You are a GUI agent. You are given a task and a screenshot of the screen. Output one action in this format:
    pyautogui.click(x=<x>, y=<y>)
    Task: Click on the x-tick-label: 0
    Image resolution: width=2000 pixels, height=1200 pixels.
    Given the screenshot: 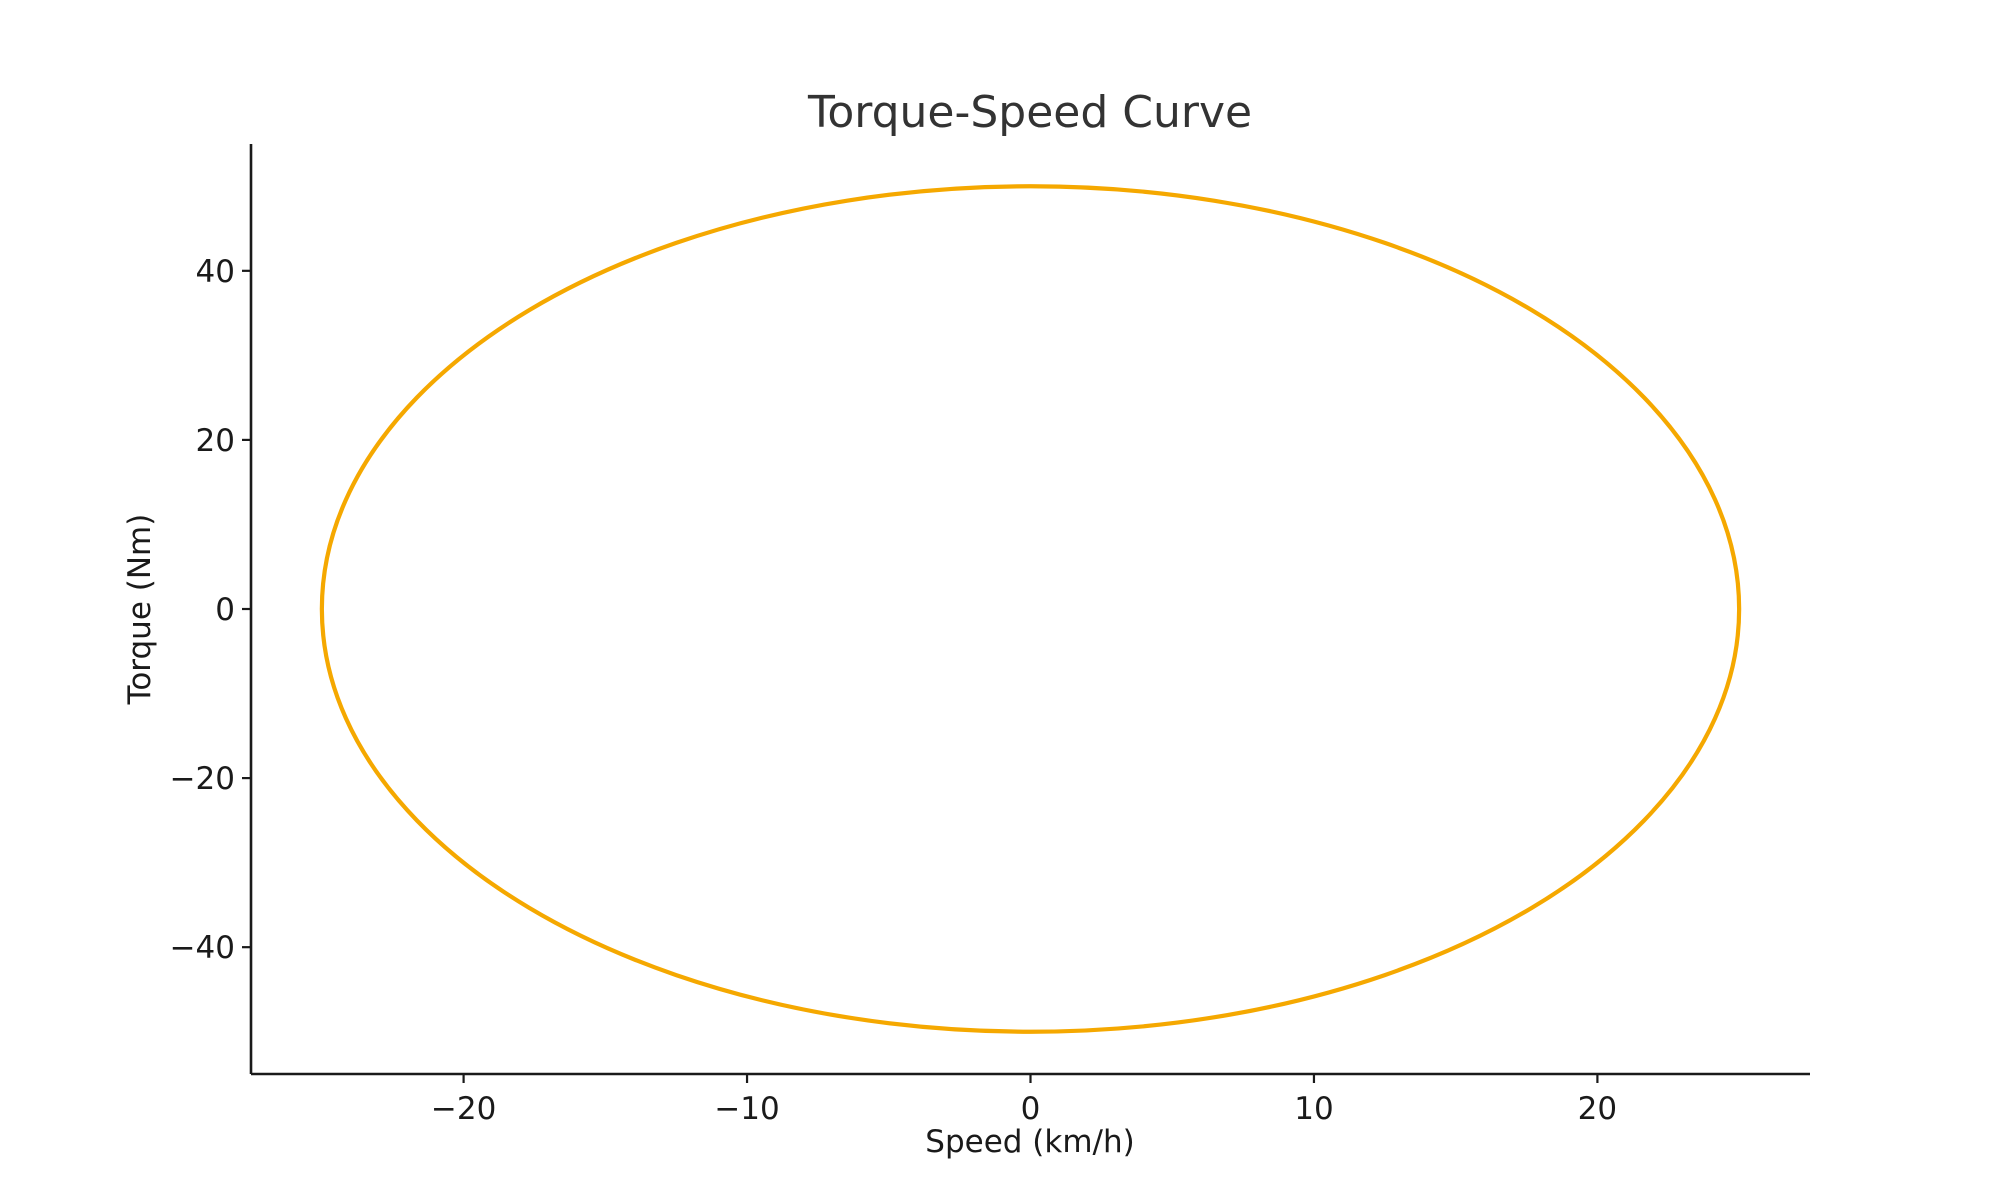 What is the action you would take?
    pyautogui.click(x=1031, y=1109)
    